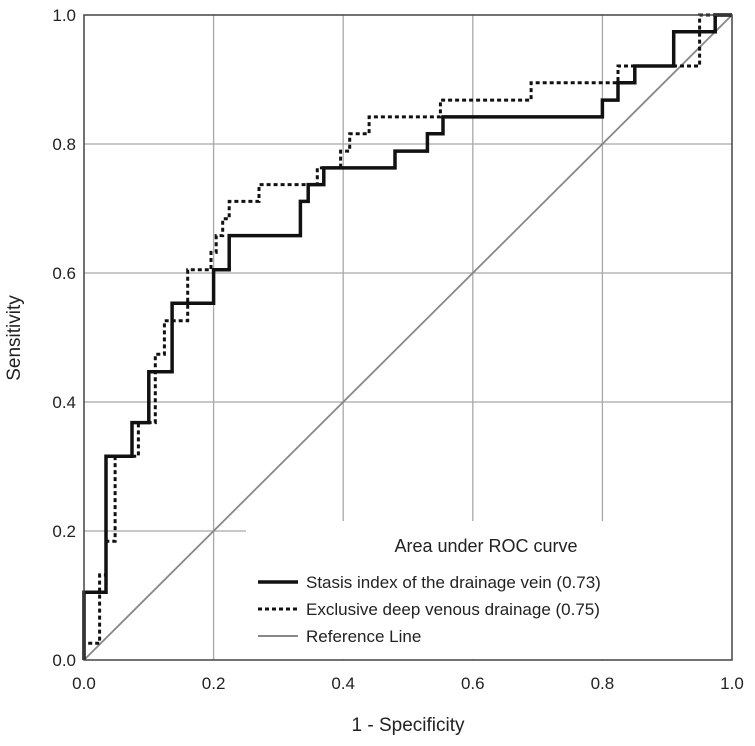 Image resolution: width=755 pixels, height=746 pixels. Describe the element at coordinates (363, 636) in the screenshot. I see `legend-label-reference: Reference Line` at that location.